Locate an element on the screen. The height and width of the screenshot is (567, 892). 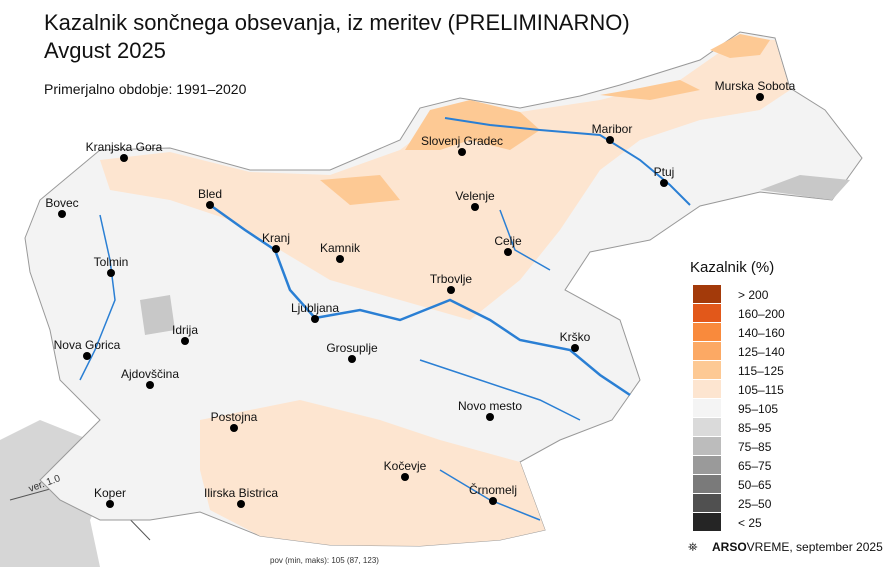
city-label: Murska Sobota is located at coordinates (755, 86).